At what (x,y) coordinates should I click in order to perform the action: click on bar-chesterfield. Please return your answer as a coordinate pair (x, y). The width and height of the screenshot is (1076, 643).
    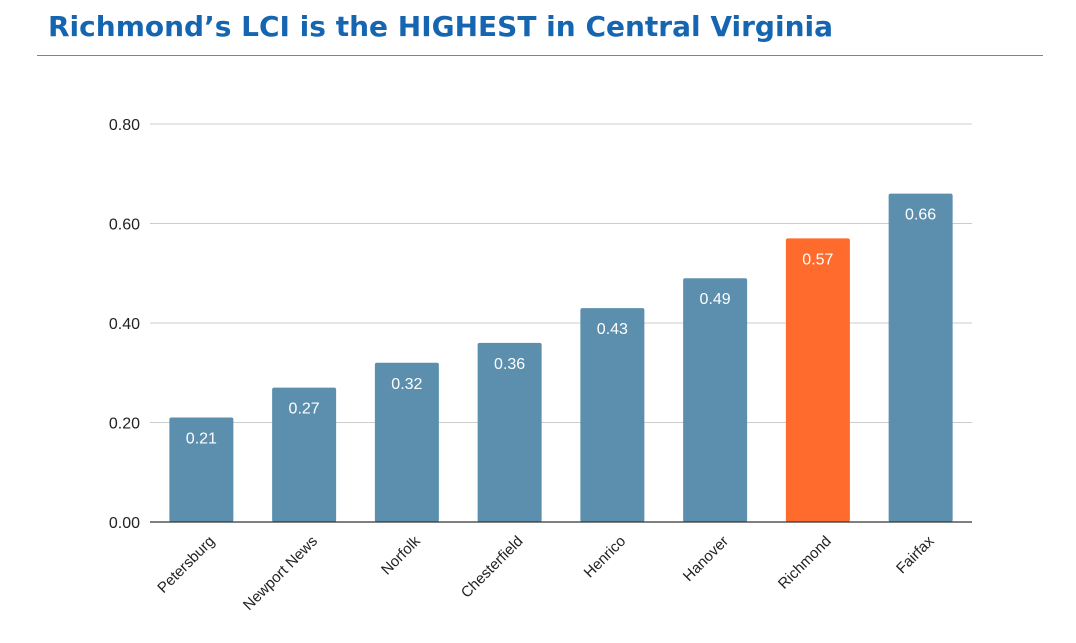
    Looking at the image, I should click on (509, 432).